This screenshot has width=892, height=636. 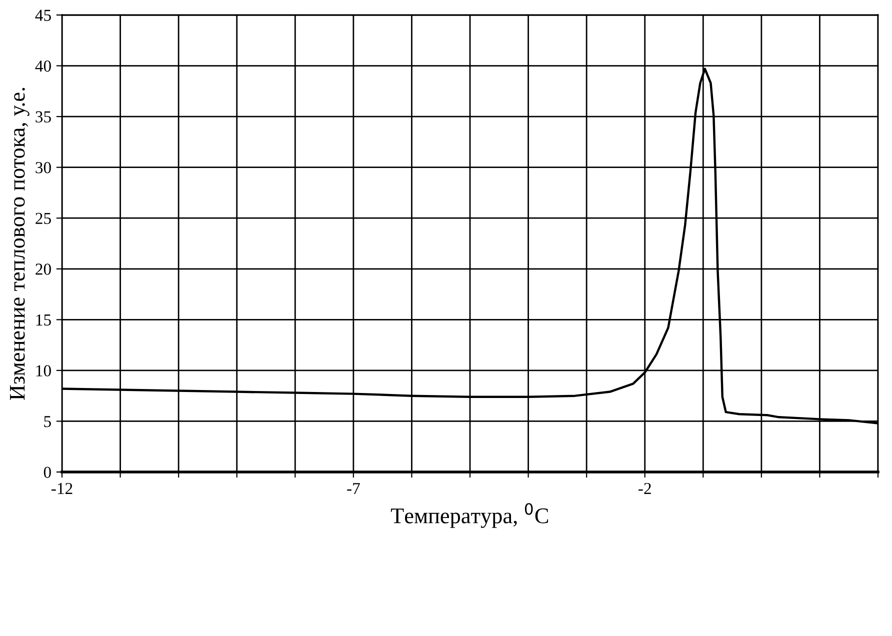 What do you see at coordinates (353, 488) in the screenshot?
I see `x-tick-label: -7` at bounding box center [353, 488].